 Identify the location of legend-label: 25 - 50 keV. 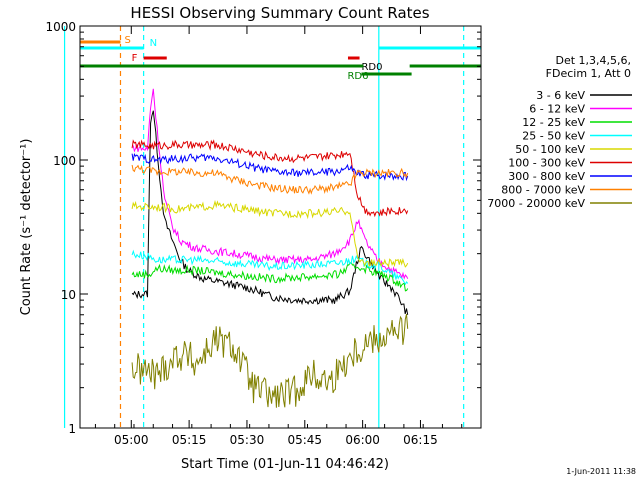
(553, 136).